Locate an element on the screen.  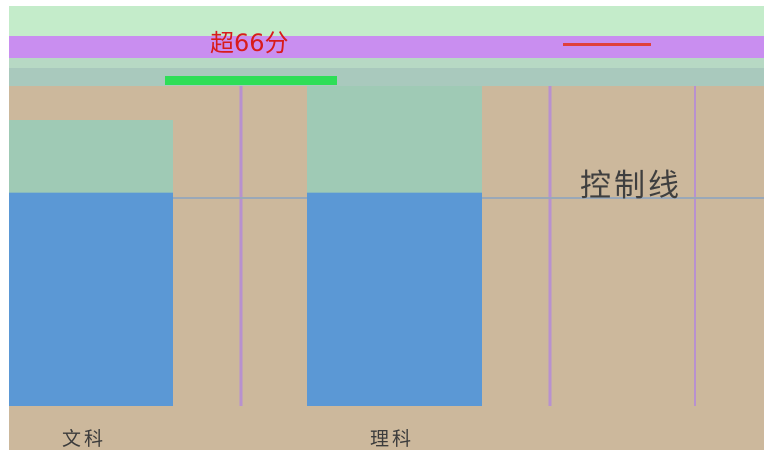
category-axis-band is located at coordinates (386, 428).